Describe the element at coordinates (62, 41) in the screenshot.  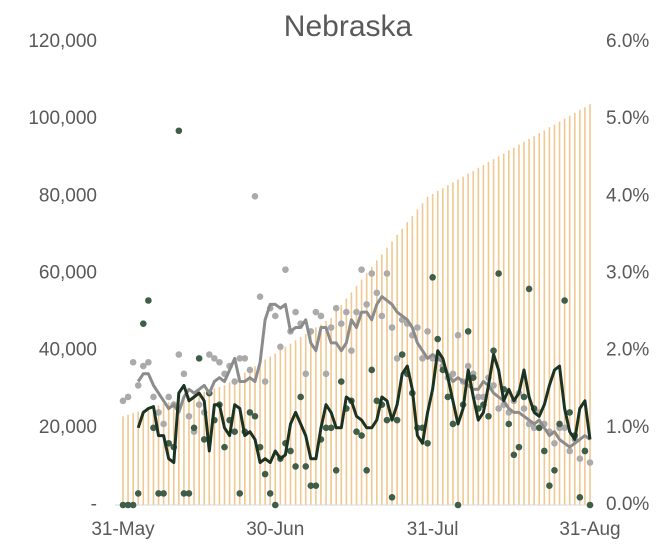
I see `y-tick-label: 120,000` at that location.